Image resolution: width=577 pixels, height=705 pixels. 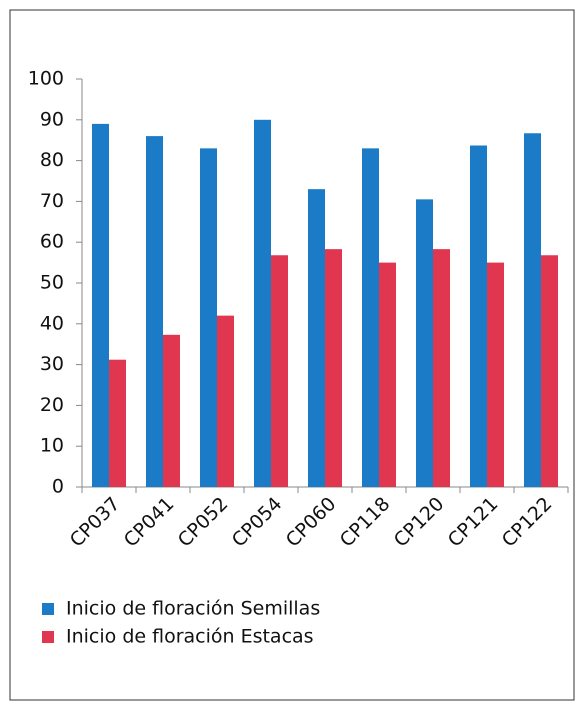 I want to click on legend-label: Inicio de floración Estacas, so click(x=190, y=637).